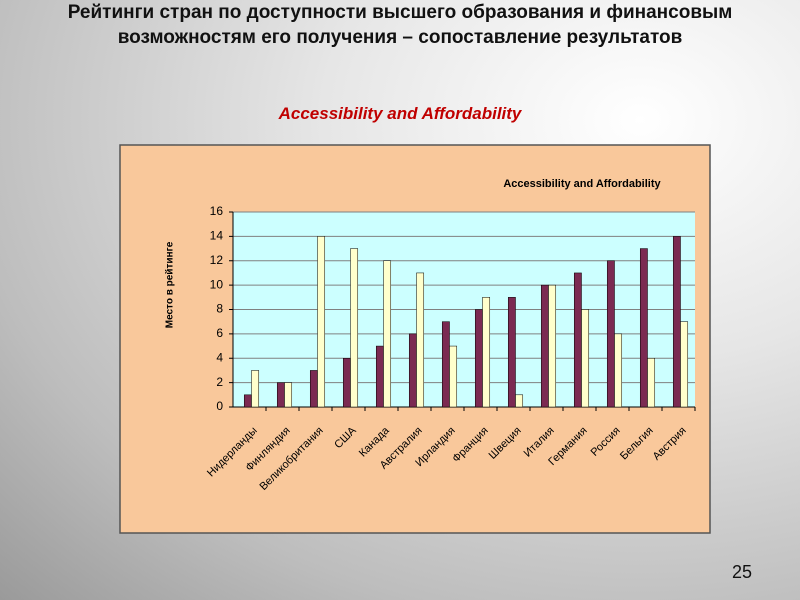  I want to click on y-tick-label: 10, so click(217, 284).